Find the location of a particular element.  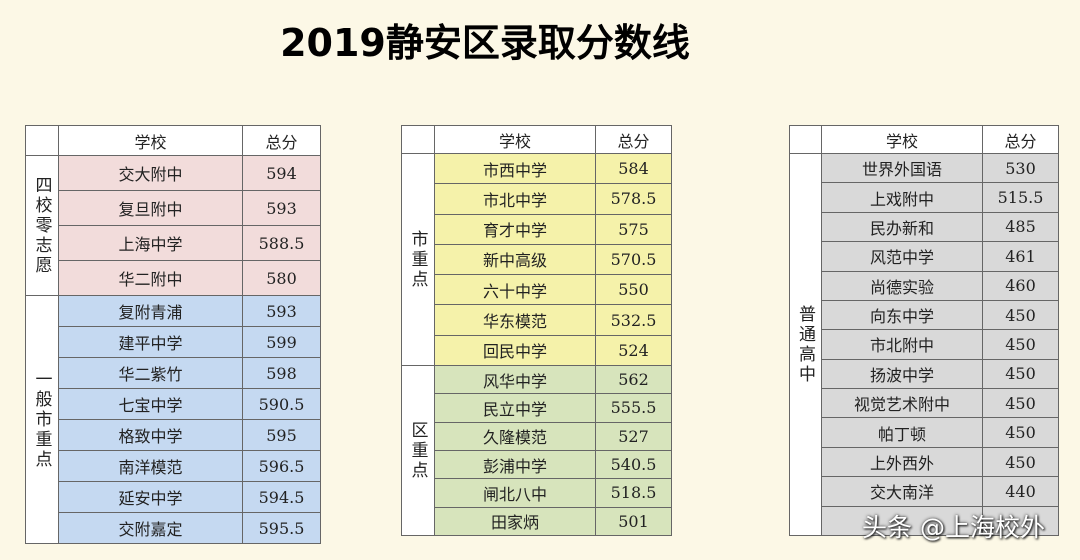

school-cell: 向东中学 is located at coordinates (902, 315).